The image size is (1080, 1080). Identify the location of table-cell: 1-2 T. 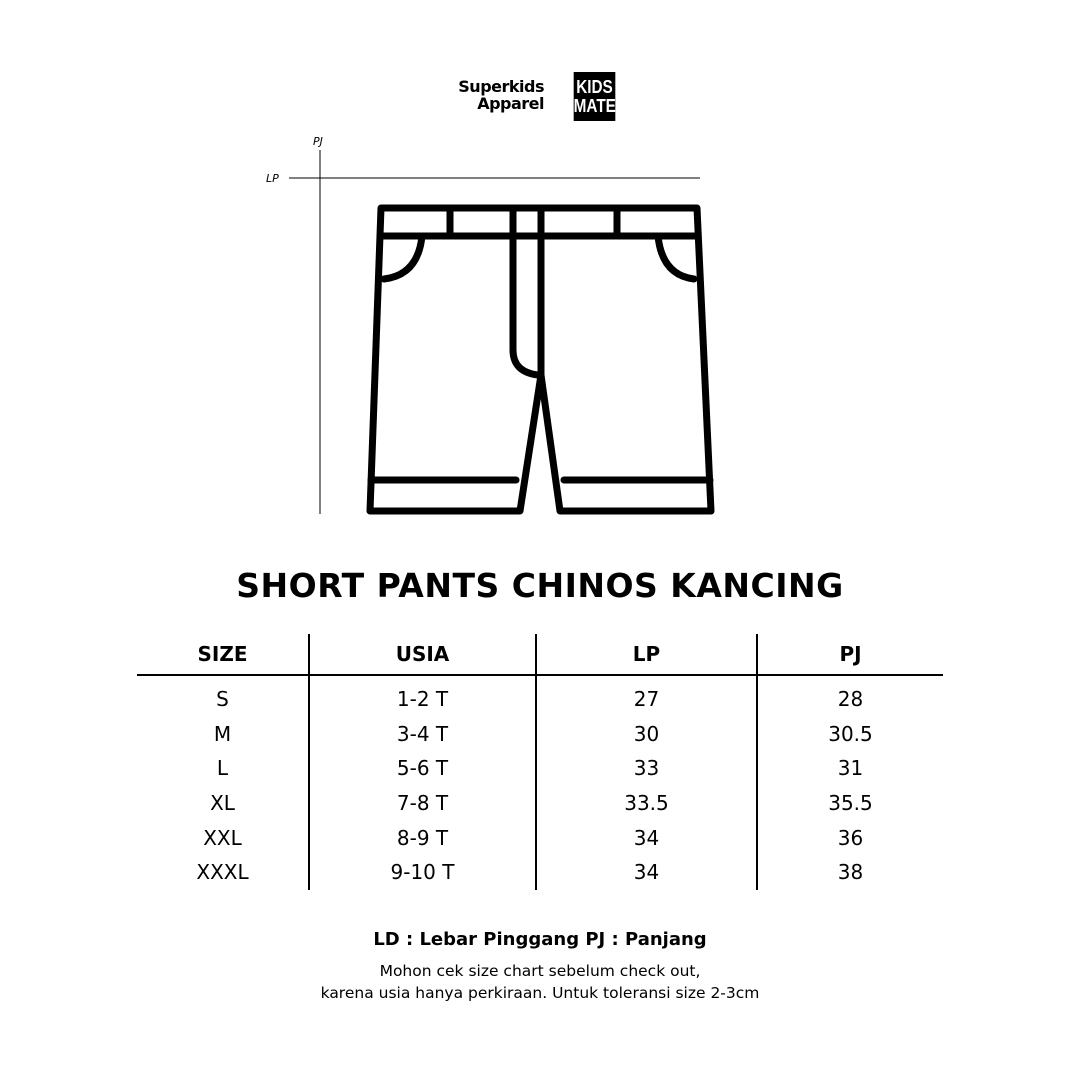
(422, 696).